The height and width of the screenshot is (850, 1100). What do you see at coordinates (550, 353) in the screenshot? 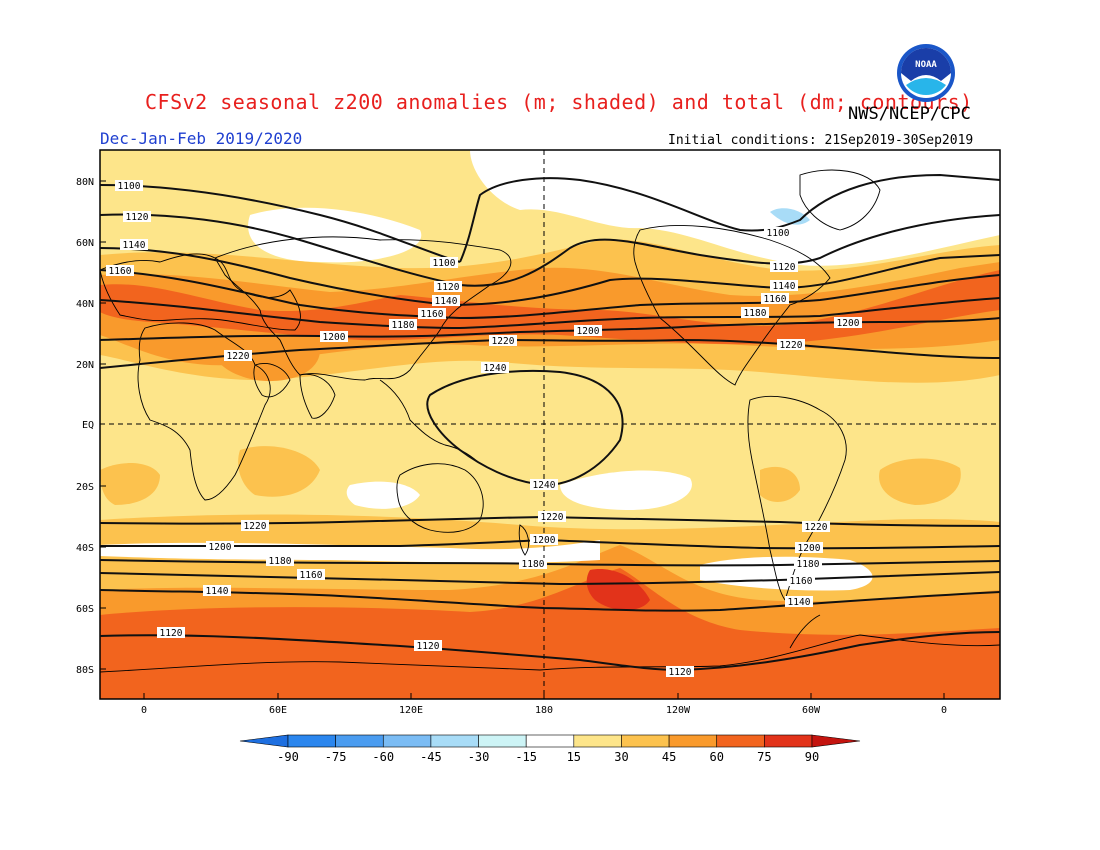
I see `contour-1220-north` at bounding box center [550, 353].